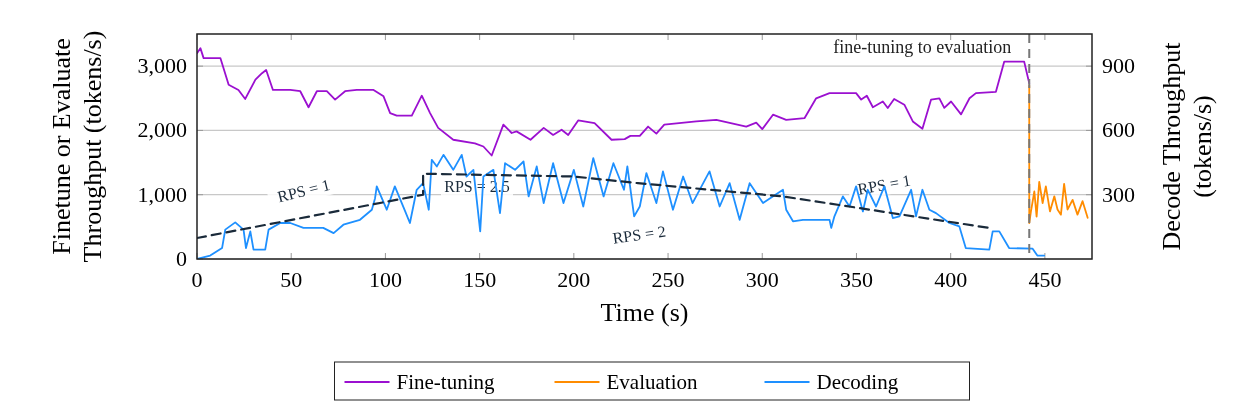  Describe the element at coordinates (639, 234) in the screenshot. I see `annotation: RPS = 2` at that location.